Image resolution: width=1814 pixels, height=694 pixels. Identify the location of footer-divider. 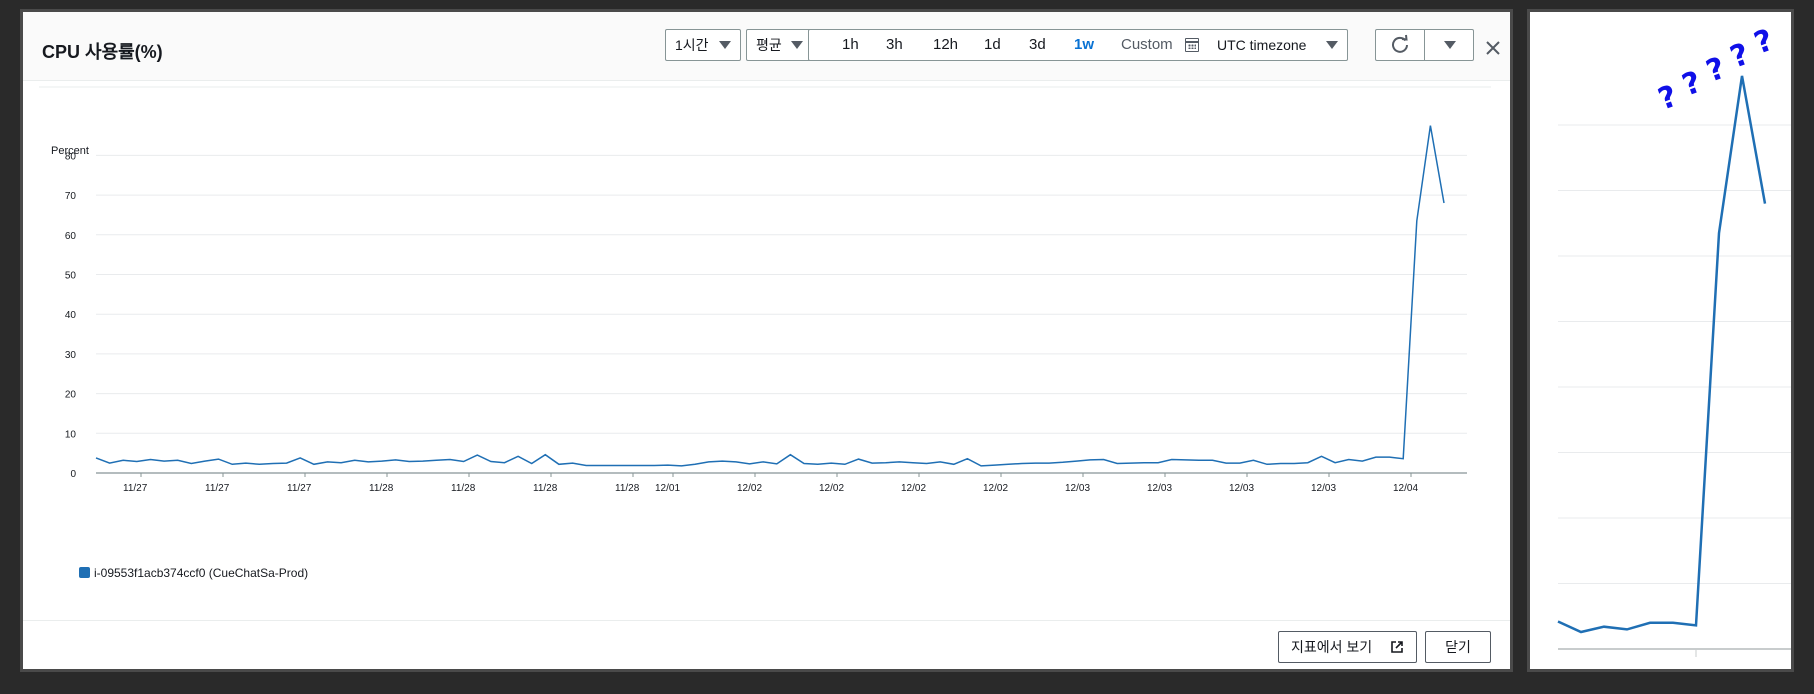
(766, 620).